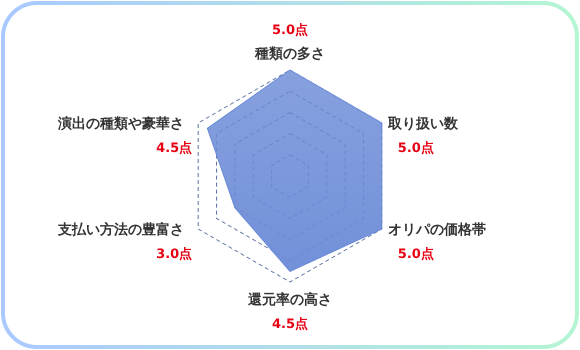 The height and width of the screenshot is (350, 580). What do you see at coordinates (174, 254) in the screenshot?
I see `text: 3.0点` at bounding box center [174, 254].